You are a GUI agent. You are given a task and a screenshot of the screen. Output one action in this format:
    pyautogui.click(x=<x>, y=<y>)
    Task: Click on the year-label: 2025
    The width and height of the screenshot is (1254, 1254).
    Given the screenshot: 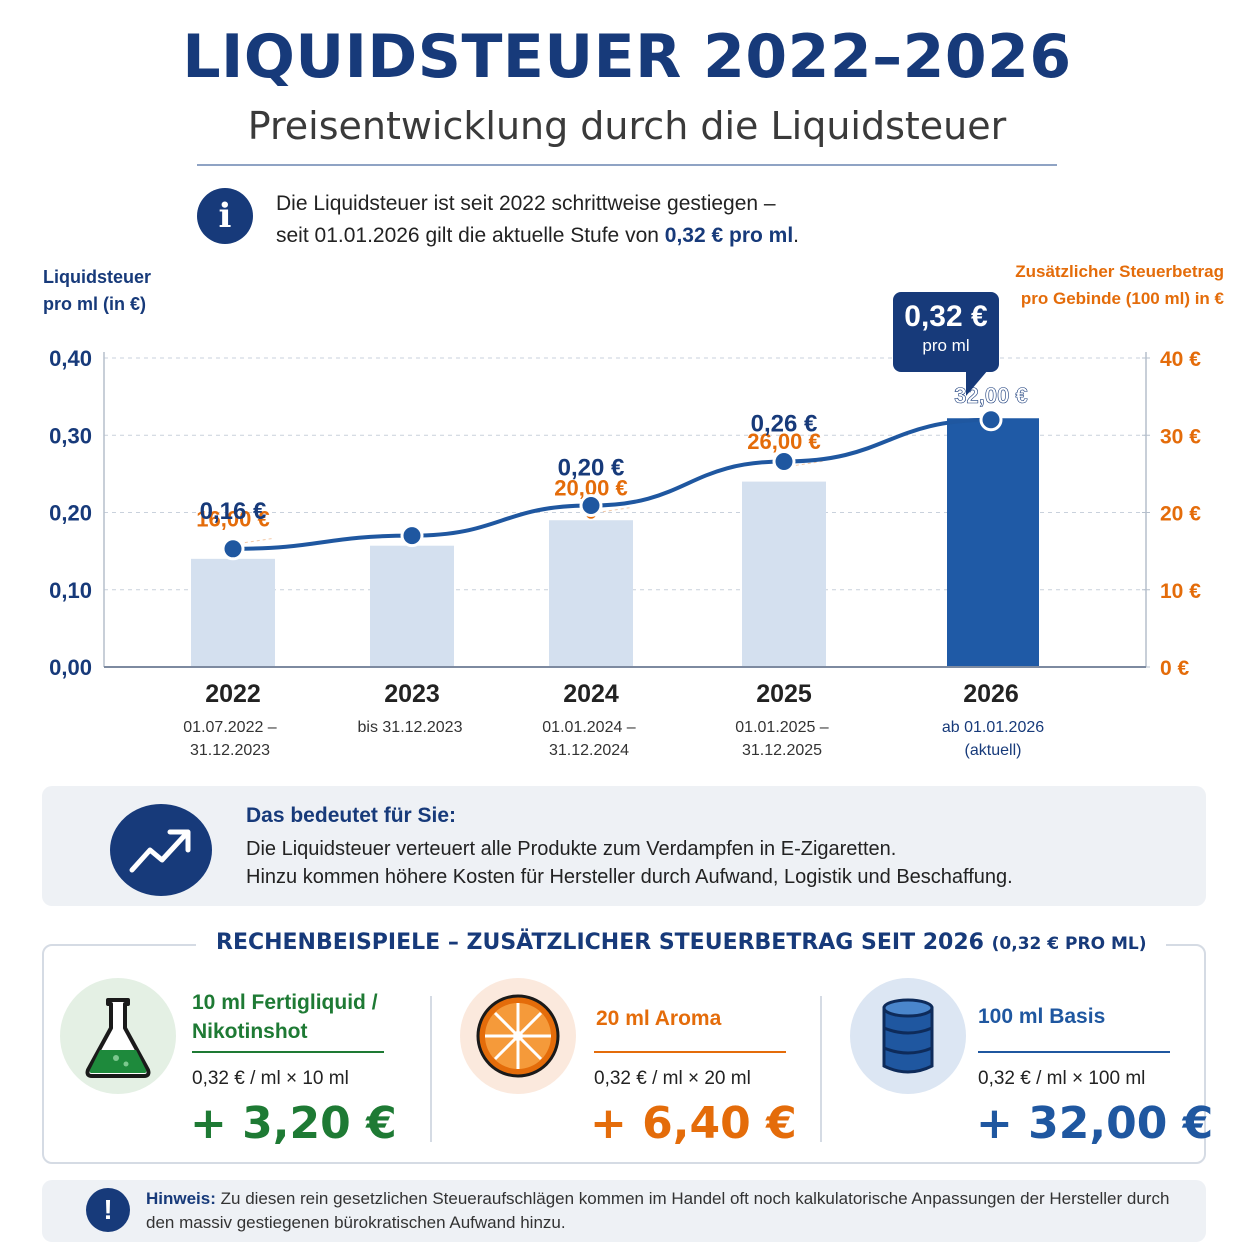 What is the action you would take?
    pyautogui.click(x=784, y=694)
    